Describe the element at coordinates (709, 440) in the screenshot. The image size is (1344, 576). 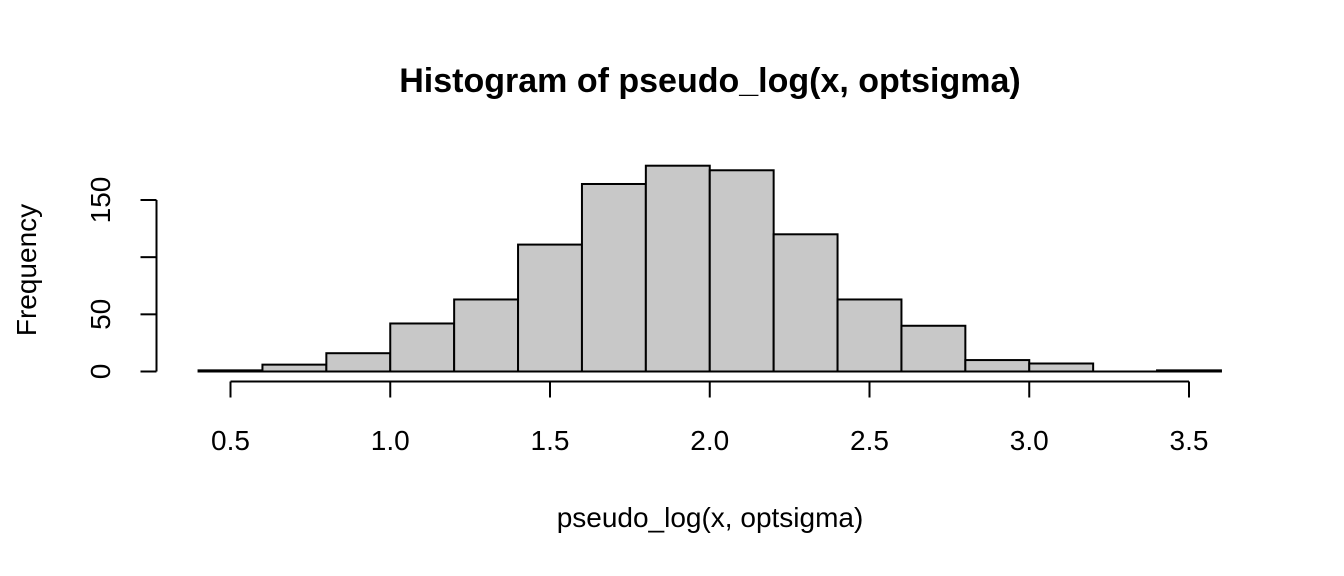
I see `x-tick-label-3: 2.0` at that location.